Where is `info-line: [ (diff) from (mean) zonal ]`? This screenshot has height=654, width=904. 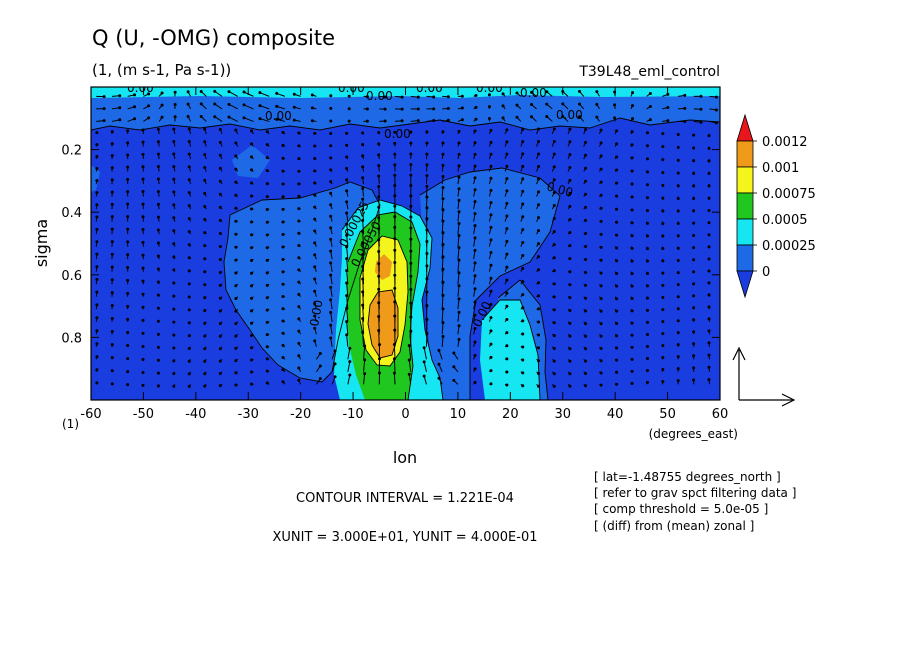 info-line: [ (diff) from (mean) zonal ] is located at coordinates (674, 526).